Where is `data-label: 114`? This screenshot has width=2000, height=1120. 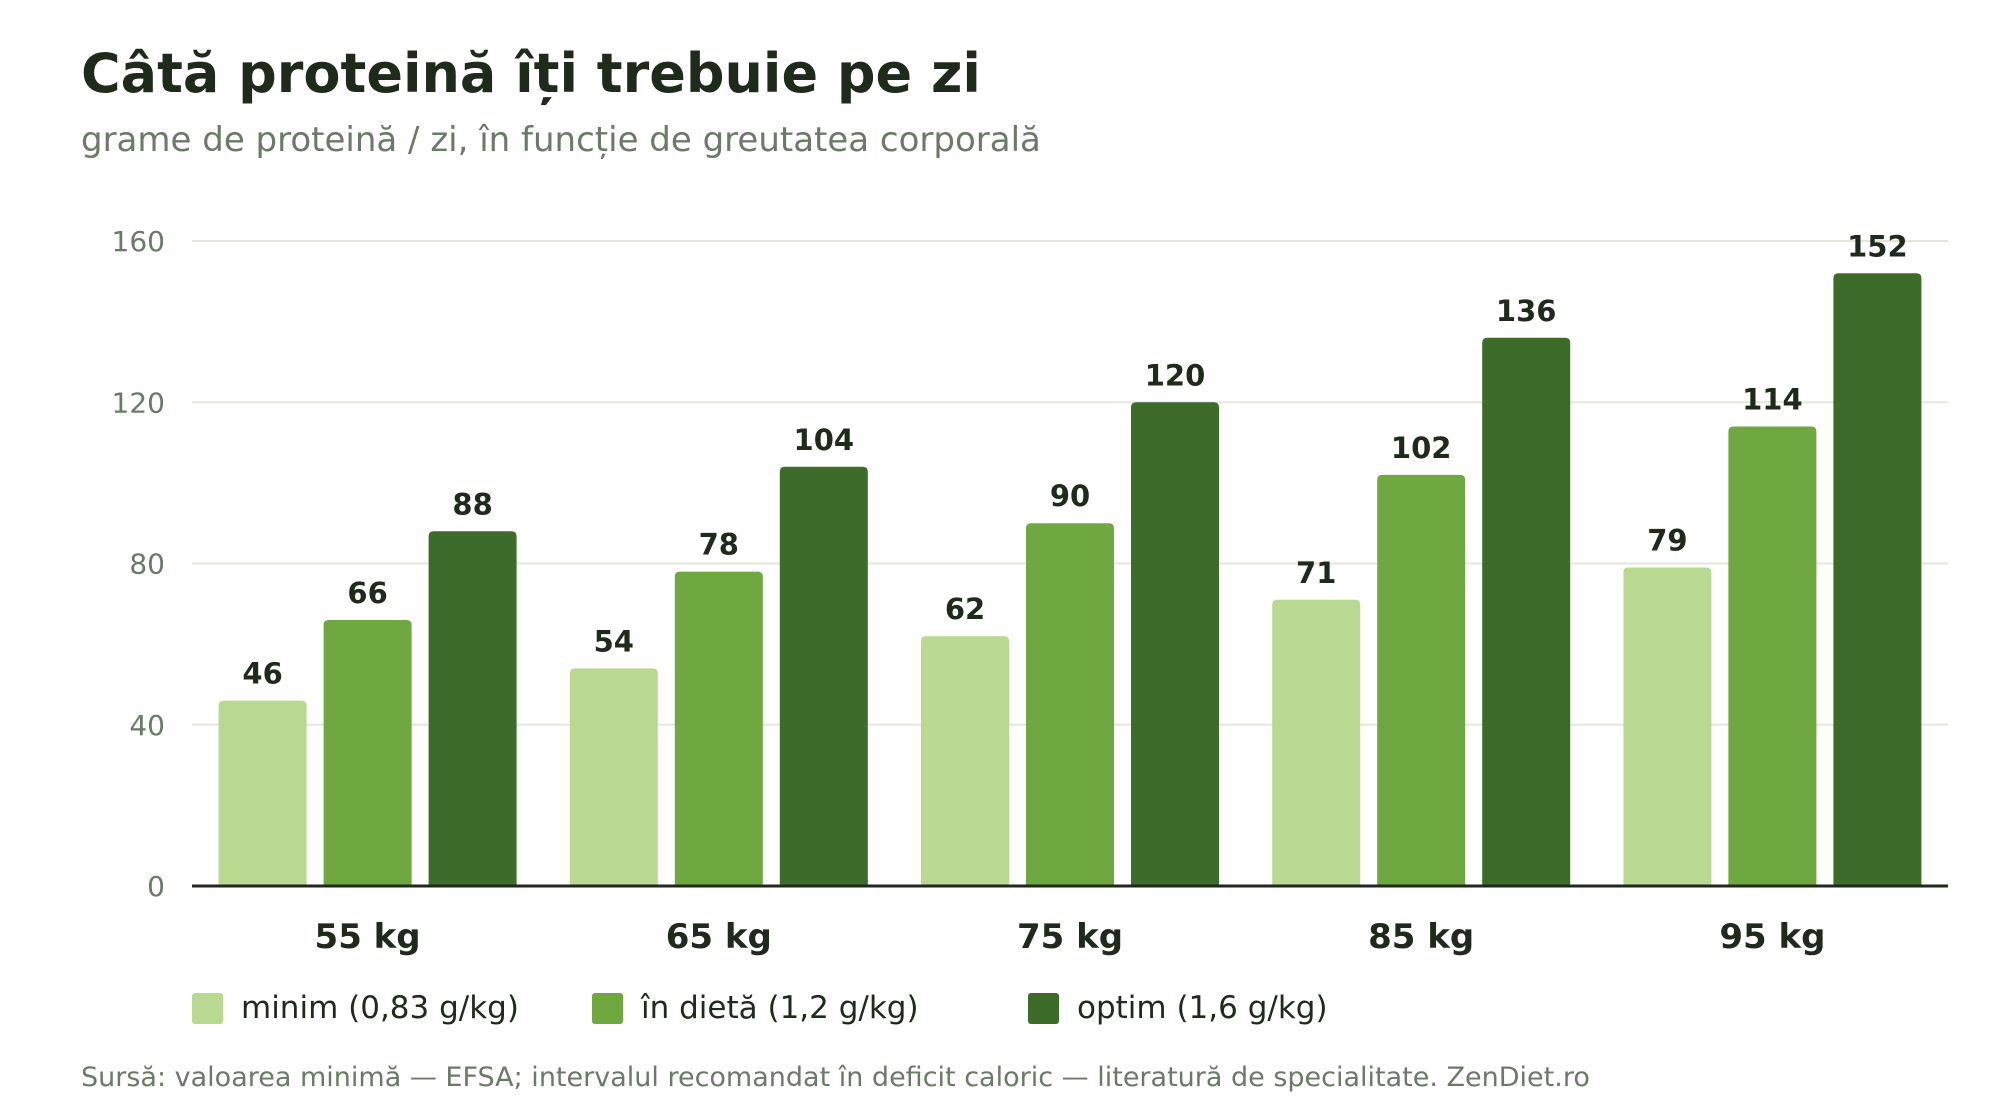
data-label: 114 is located at coordinates (1772, 399).